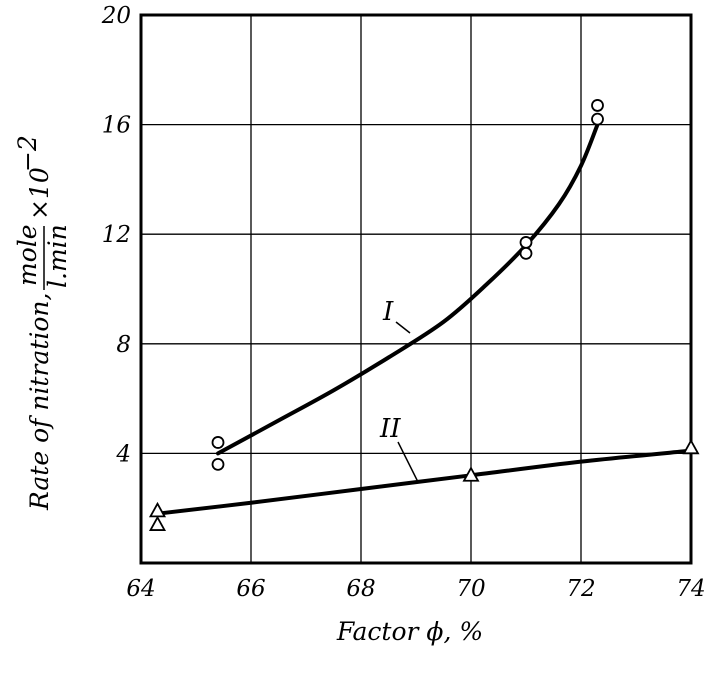 This screenshot has height=682, width=708. I want to click on series-II-leader-line, so click(408, 462).